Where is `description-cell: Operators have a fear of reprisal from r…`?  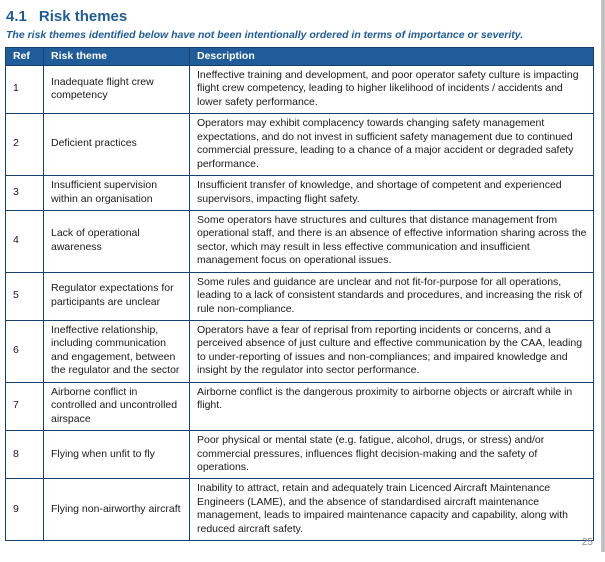
description-cell: Operators have a fear of reprisal from r… is located at coordinates (391, 351).